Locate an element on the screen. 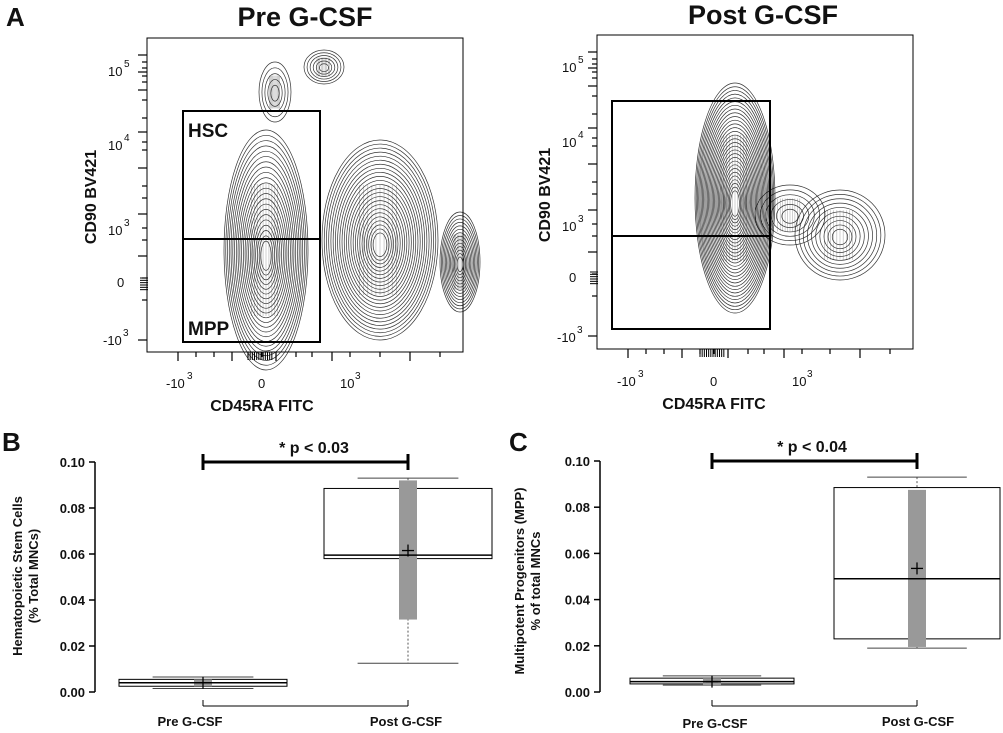 The height and width of the screenshot is (733, 1003). mpp-ytick-label-4: 0.08 is located at coordinates (577, 507).